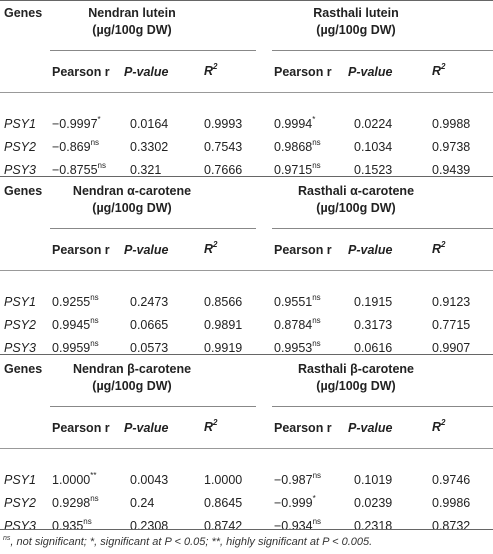  I want to click on r2-value: 0.9988, so click(451, 124).